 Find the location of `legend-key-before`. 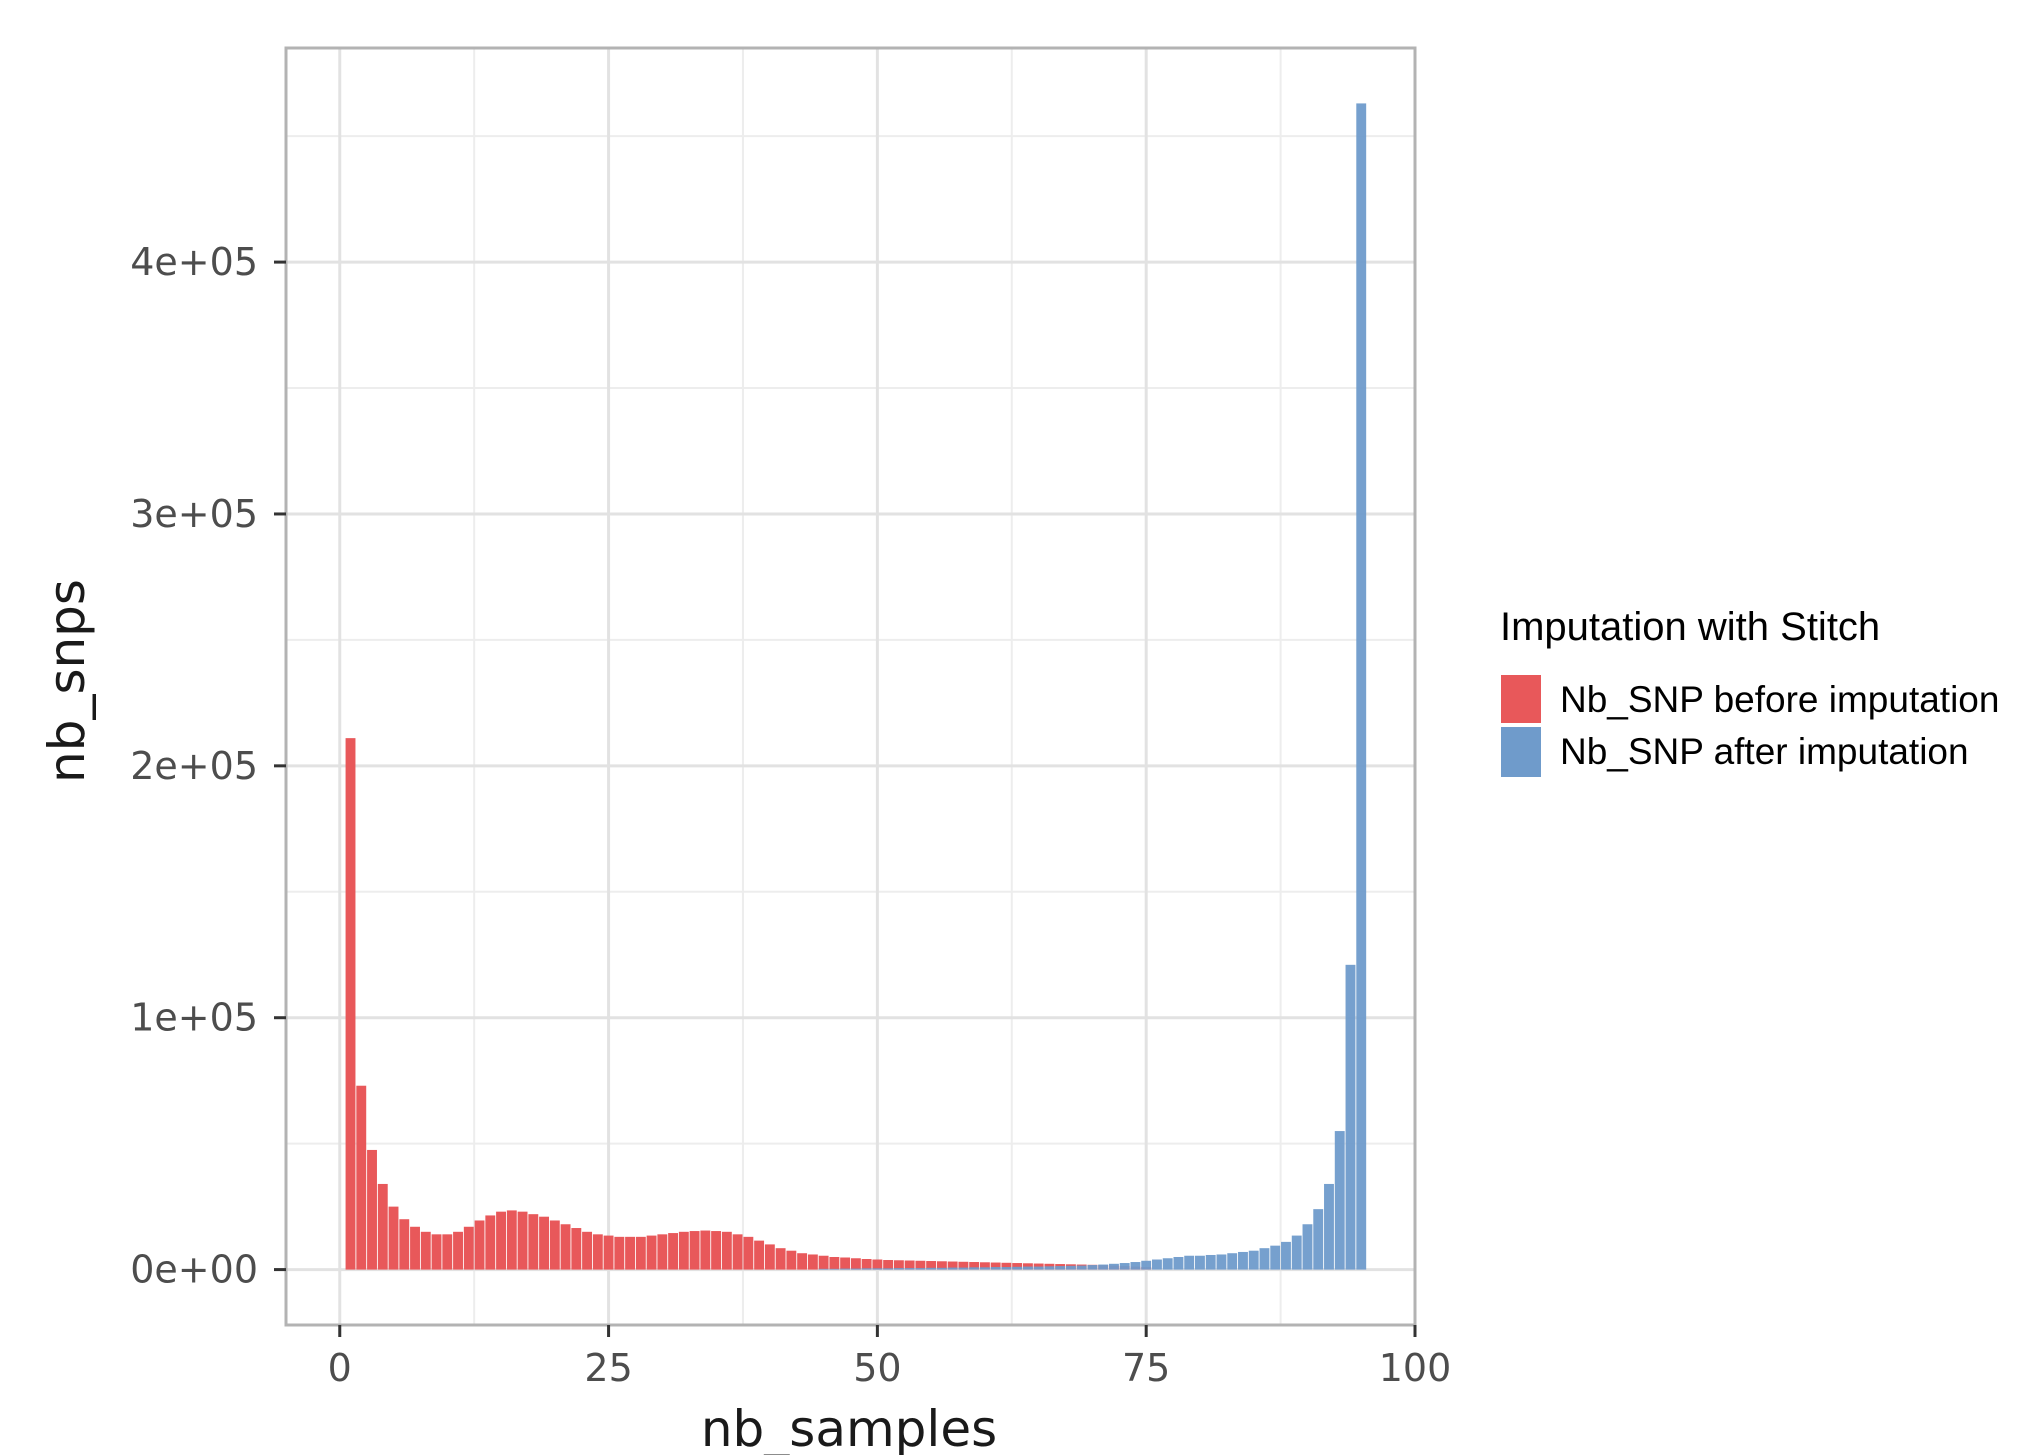

legend-key-before is located at coordinates (1521, 699).